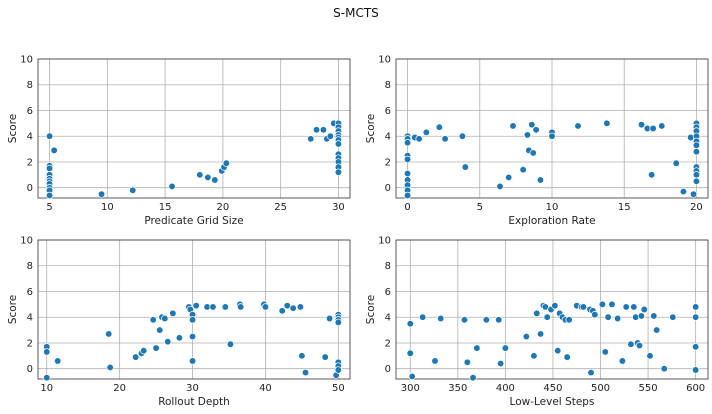 This screenshot has width=712, height=414. I want to click on x-tick-label: 500, so click(600, 388).